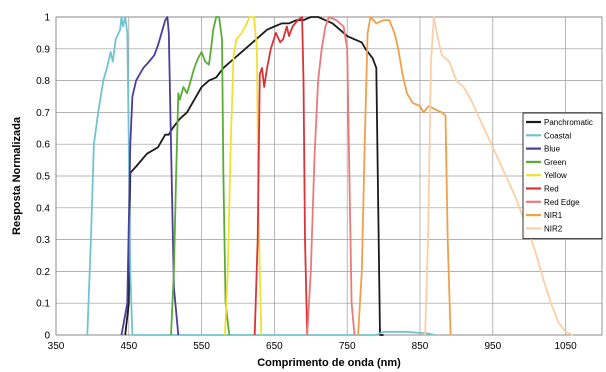 This screenshot has width=606, height=372. Describe the element at coordinates (565, 346) in the screenshot. I see `x-tick-label: 1050` at that location.